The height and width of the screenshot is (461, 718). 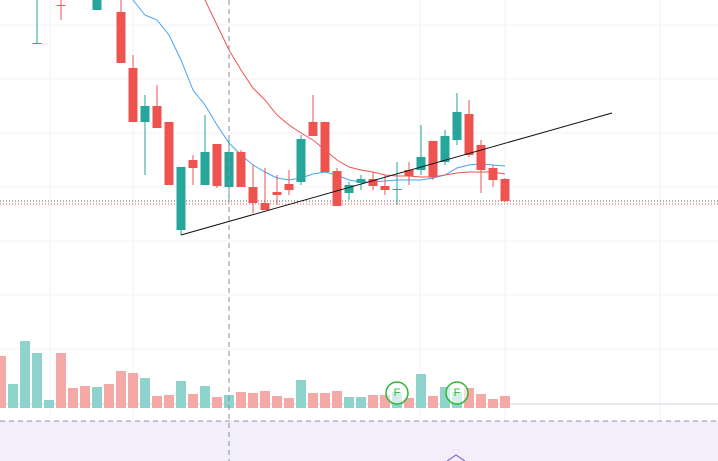 What do you see at coordinates (359, 441) in the screenshot?
I see `indicator-pane` at bounding box center [359, 441].